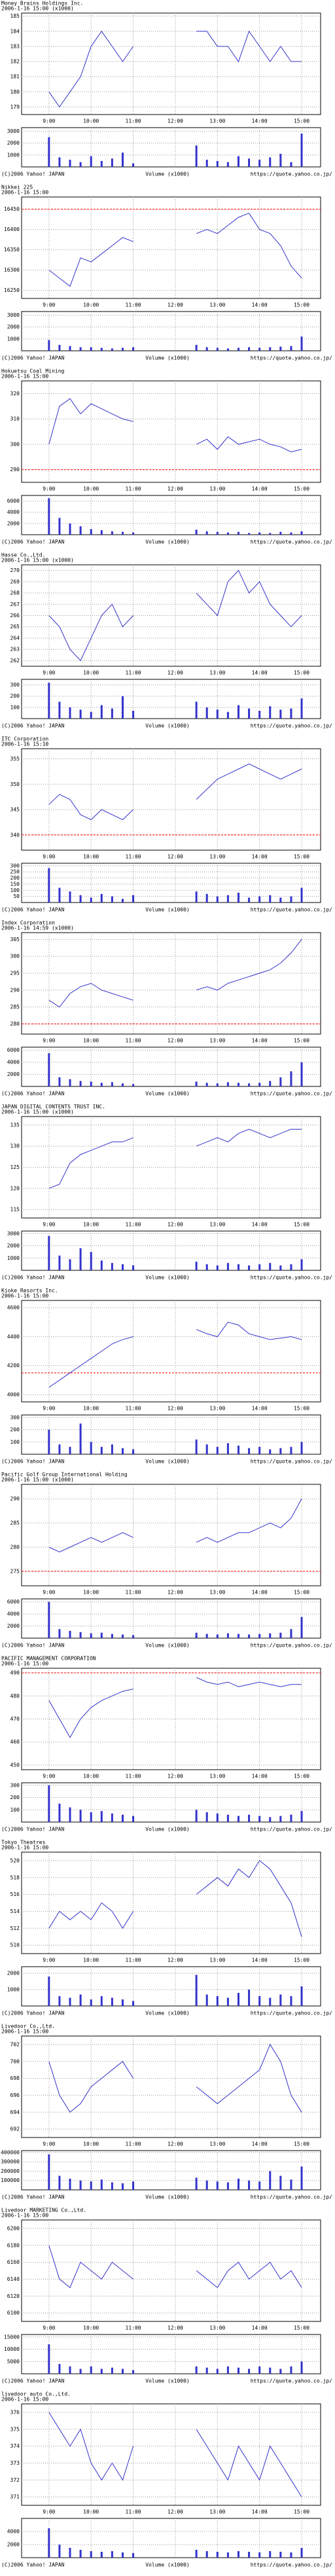  I want to click on y-tick-label: 345, so click(15, 810).